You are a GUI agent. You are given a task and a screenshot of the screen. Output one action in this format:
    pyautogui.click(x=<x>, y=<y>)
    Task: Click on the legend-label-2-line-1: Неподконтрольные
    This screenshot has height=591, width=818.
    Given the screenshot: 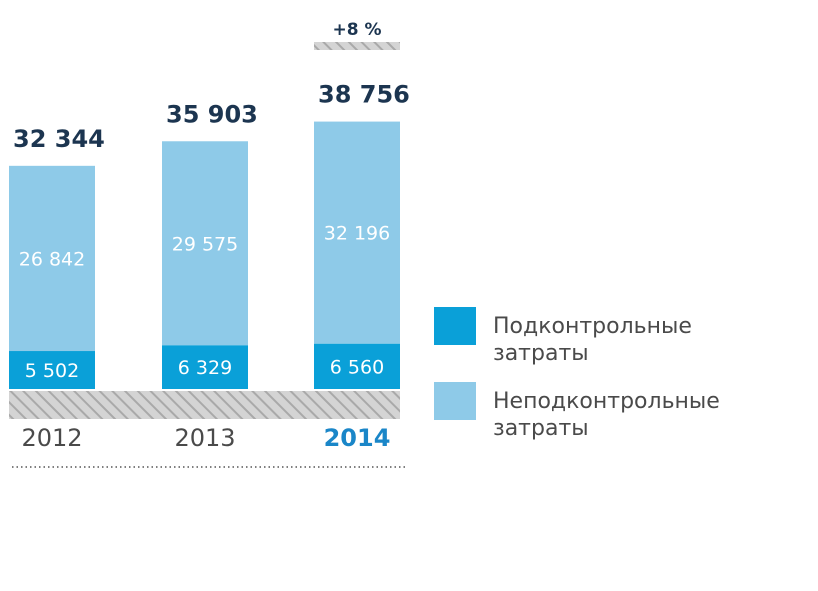 What is the action you would take?
    pyautogui.click(x=606, y=401)
    